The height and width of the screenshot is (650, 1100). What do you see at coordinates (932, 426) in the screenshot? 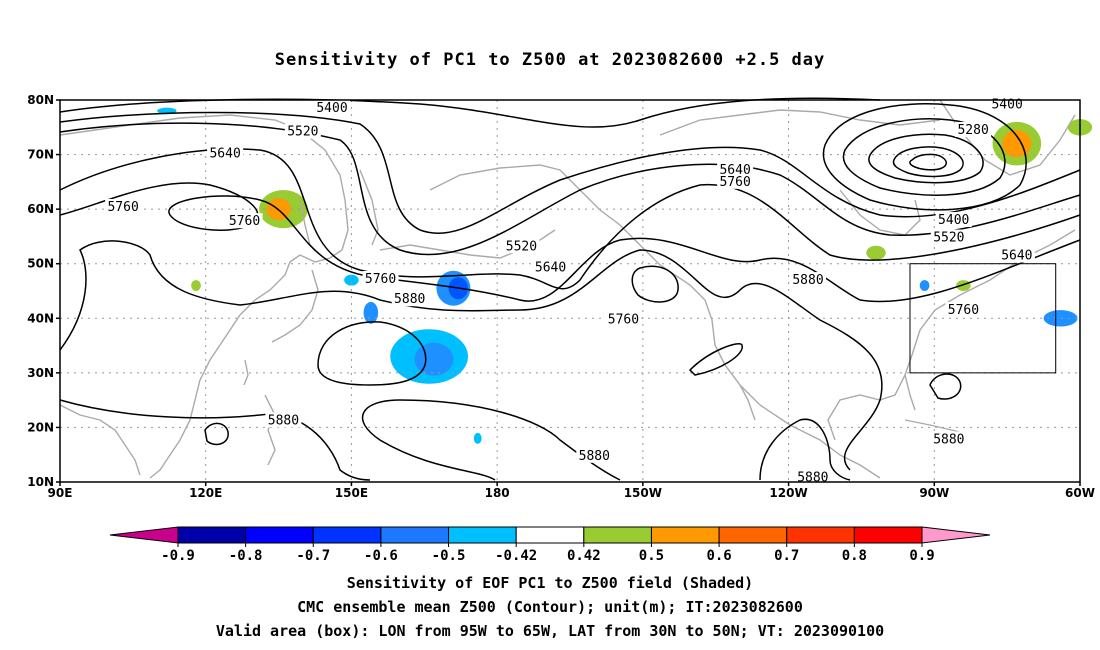
I see `coast-cuba` at bounding box center [932, 426].